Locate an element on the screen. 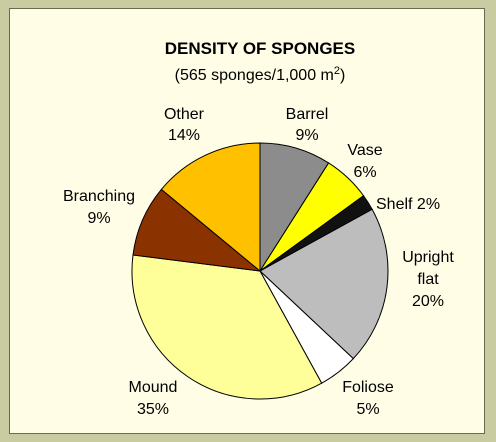  subtitle-prefix: (565 sponges/1,000 m is located at coordinates (254, 75).